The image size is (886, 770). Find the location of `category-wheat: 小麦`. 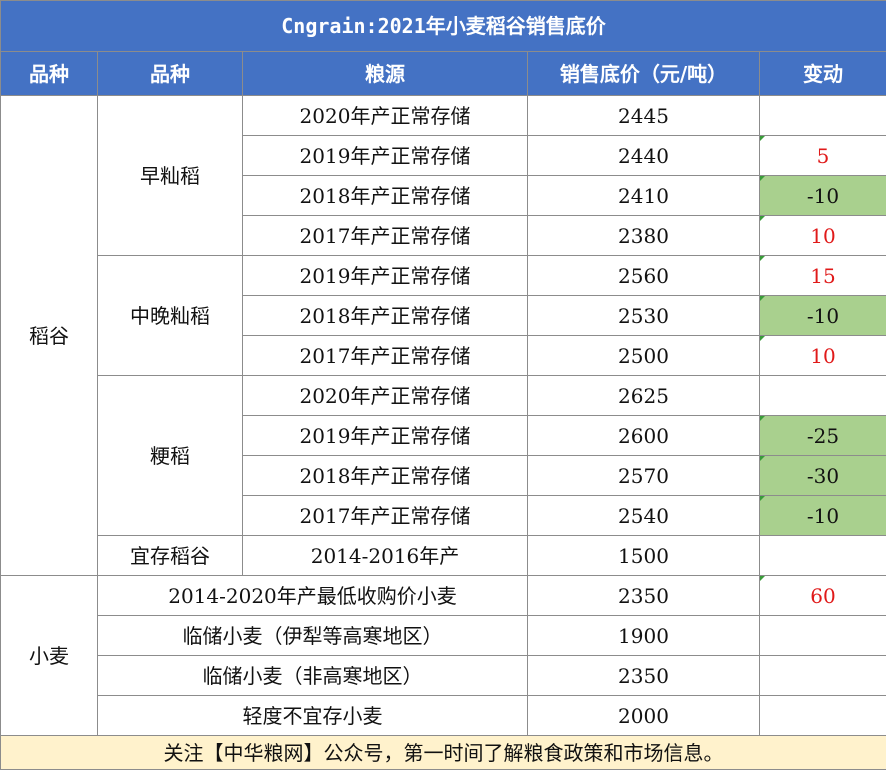

category-wheat: 小麦 is located at coordinates (49, 656).